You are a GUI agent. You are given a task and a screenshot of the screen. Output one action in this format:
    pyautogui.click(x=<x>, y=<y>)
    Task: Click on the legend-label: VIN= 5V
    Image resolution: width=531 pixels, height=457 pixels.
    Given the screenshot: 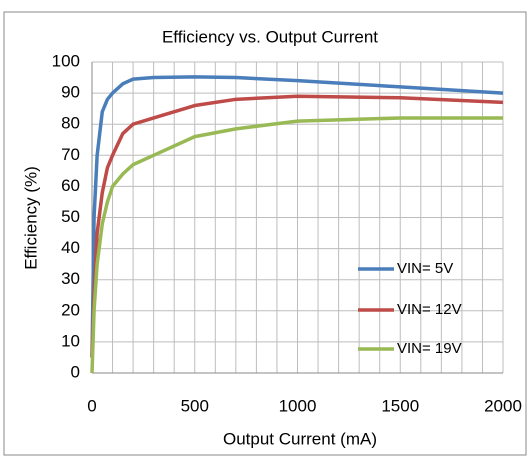 What is the action you would take?
    pyautogui.click(x=425, y=268)
    